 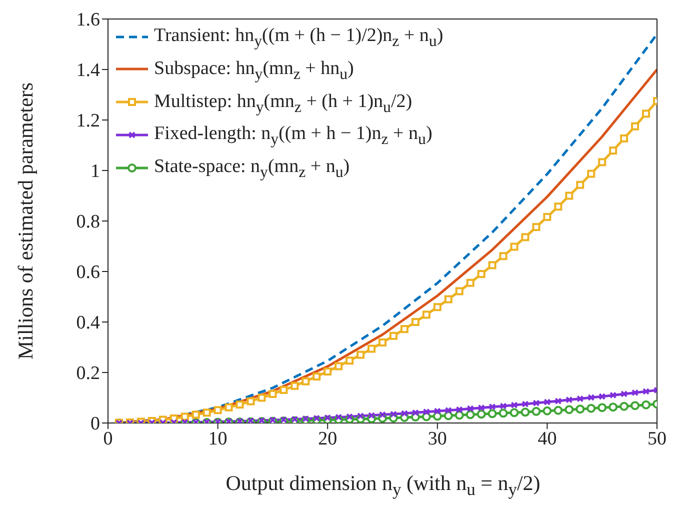 What do you see at coordinates (293, 135) in the screenshot?
I see `legend-label: Fixed-length: n$_{y}$((m + h − 1)n$_{z}$ + n$_{u}$)` at bounding box center [293, 135].